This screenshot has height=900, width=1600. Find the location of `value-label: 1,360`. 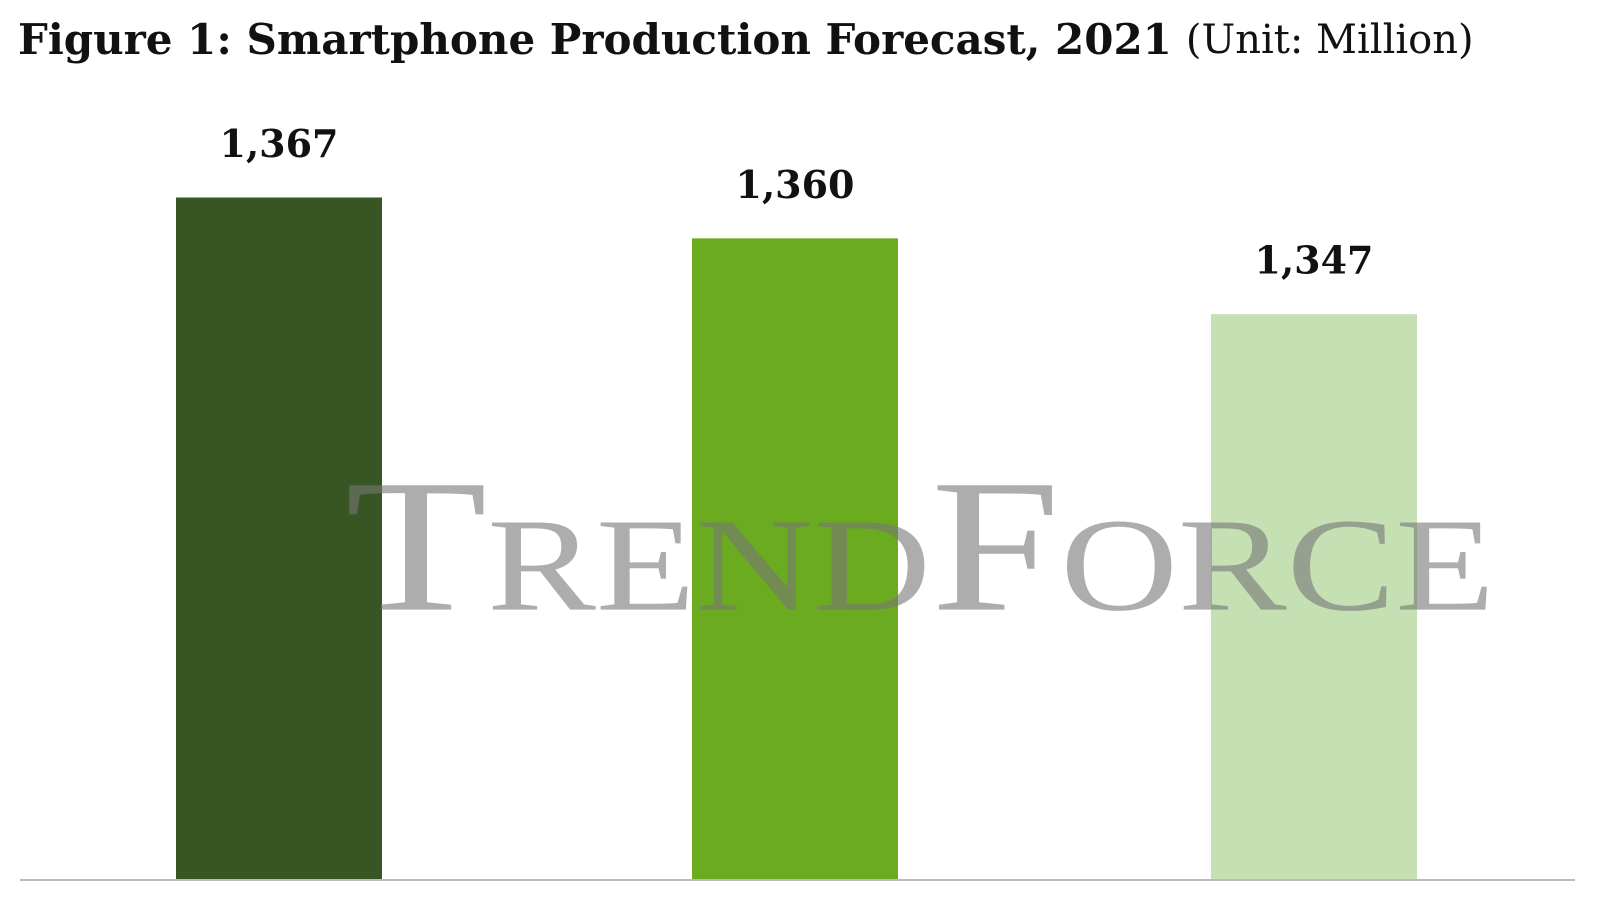

value-label: 1,360 is located at coordinates (795, 184).